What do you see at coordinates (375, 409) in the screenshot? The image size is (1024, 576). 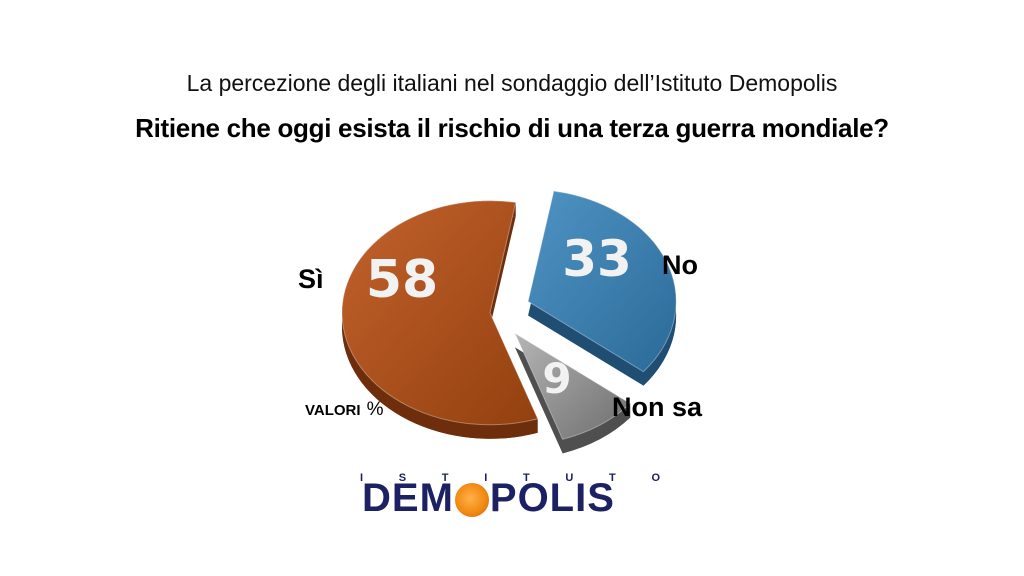 I see `values-note-symbol: %` at bounding box center [375, 409].